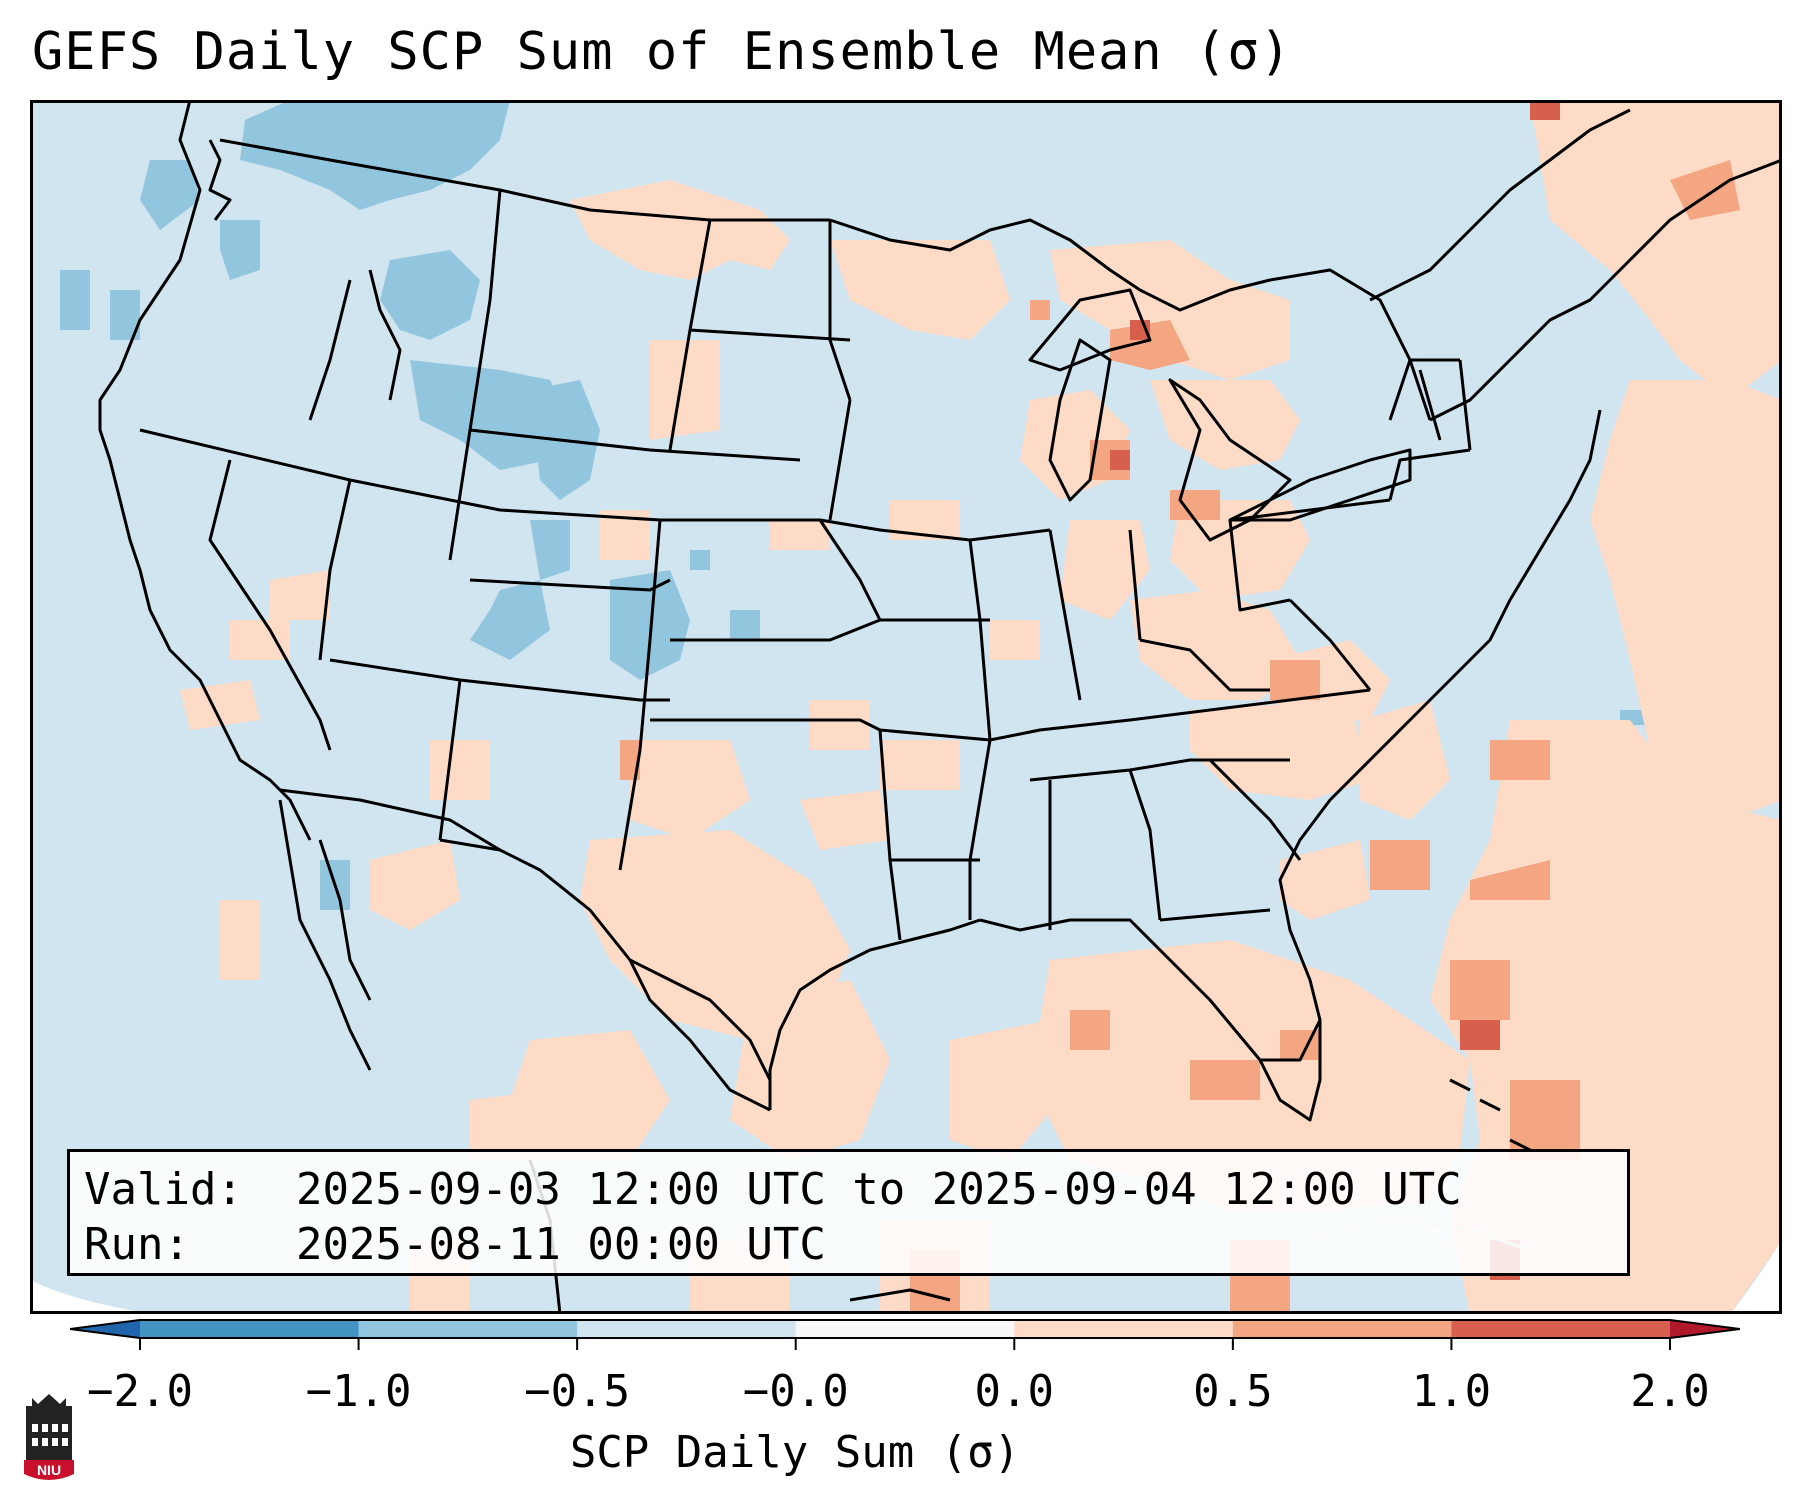 This screenshot has height=1506, width=1803. Describe the element at coordinates (1451, 1391) in the screenshot. I see `colorbar-tick-label: 1.0` at that location.